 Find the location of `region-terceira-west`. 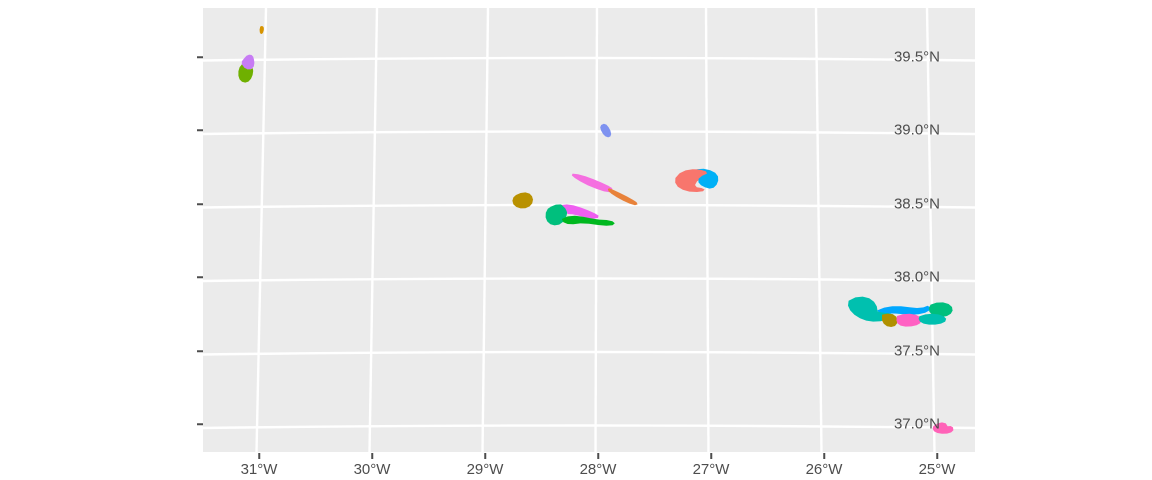

region-terceira-west is located at coordinates (692, 180).